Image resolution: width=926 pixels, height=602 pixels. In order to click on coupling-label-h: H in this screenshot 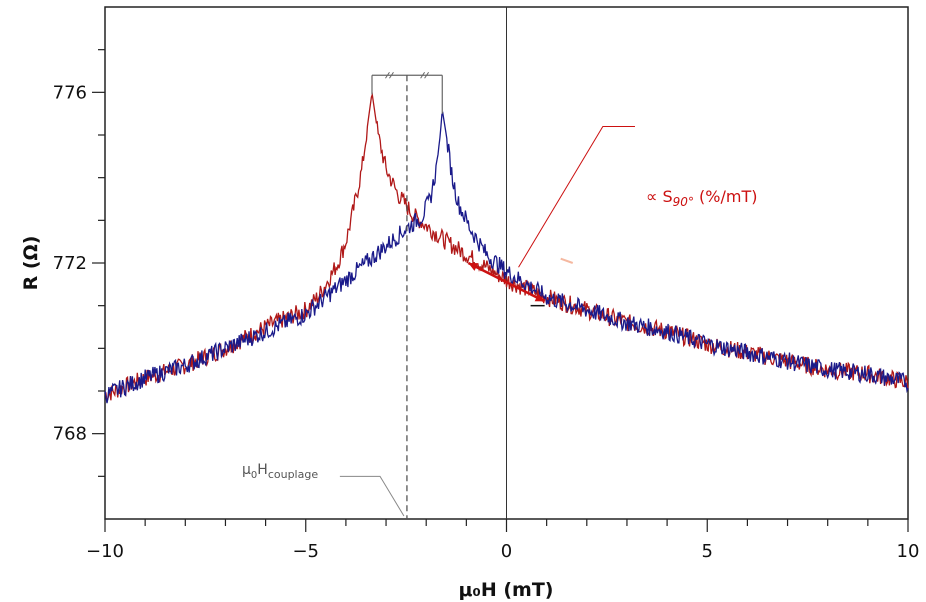, I will do `click(262, 470)`.